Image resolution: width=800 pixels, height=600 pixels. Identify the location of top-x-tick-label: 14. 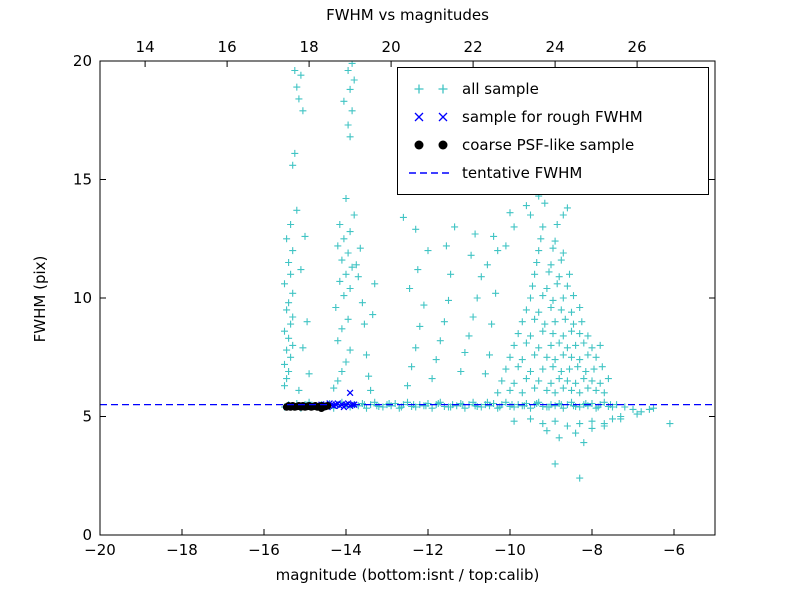
(145, 47).